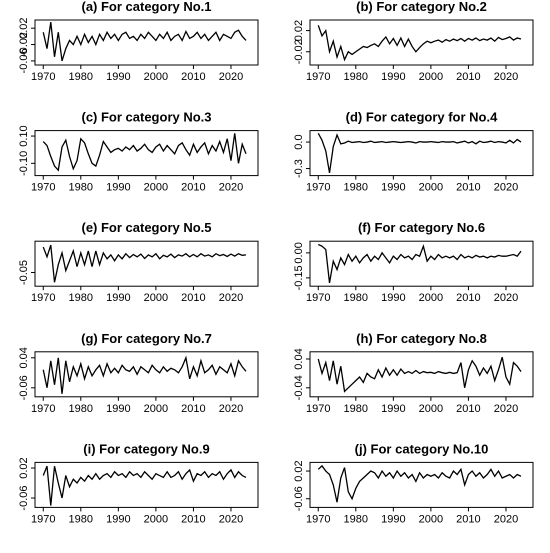 The image size is (550, 553). I want to click on panel-title: (c) For category No.3, so click(146, 117).